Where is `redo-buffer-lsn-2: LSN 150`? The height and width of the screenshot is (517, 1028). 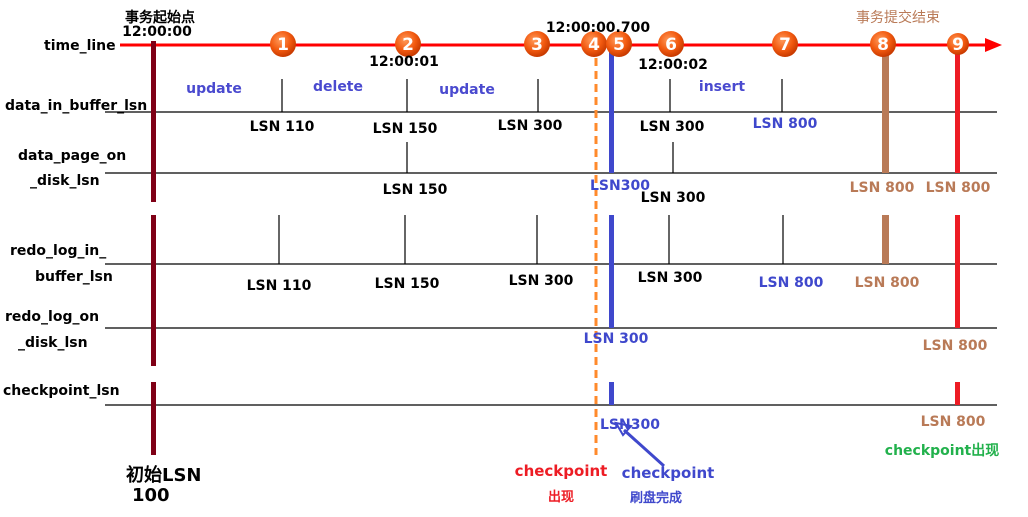 redo-buffer-lsn-2: LSN 150 is located at coordinates (407, 284).